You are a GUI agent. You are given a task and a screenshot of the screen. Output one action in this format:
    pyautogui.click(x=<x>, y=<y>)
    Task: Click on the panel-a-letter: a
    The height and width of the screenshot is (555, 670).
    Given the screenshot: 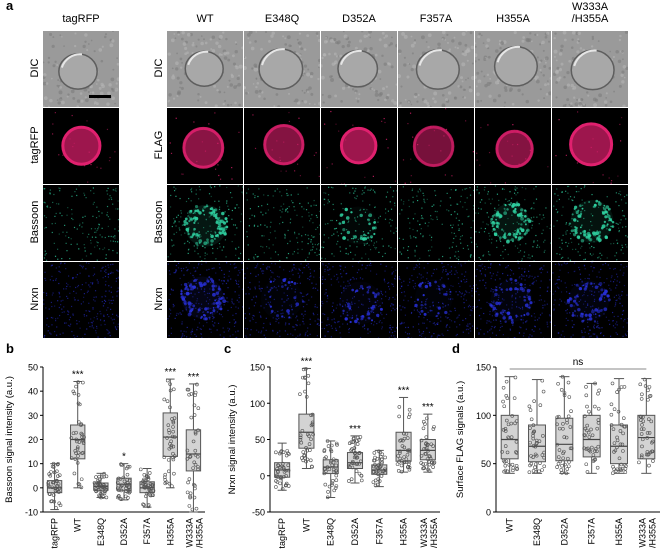 What is the action you would take?
    pyautogui.click(x=10, y=6)
    